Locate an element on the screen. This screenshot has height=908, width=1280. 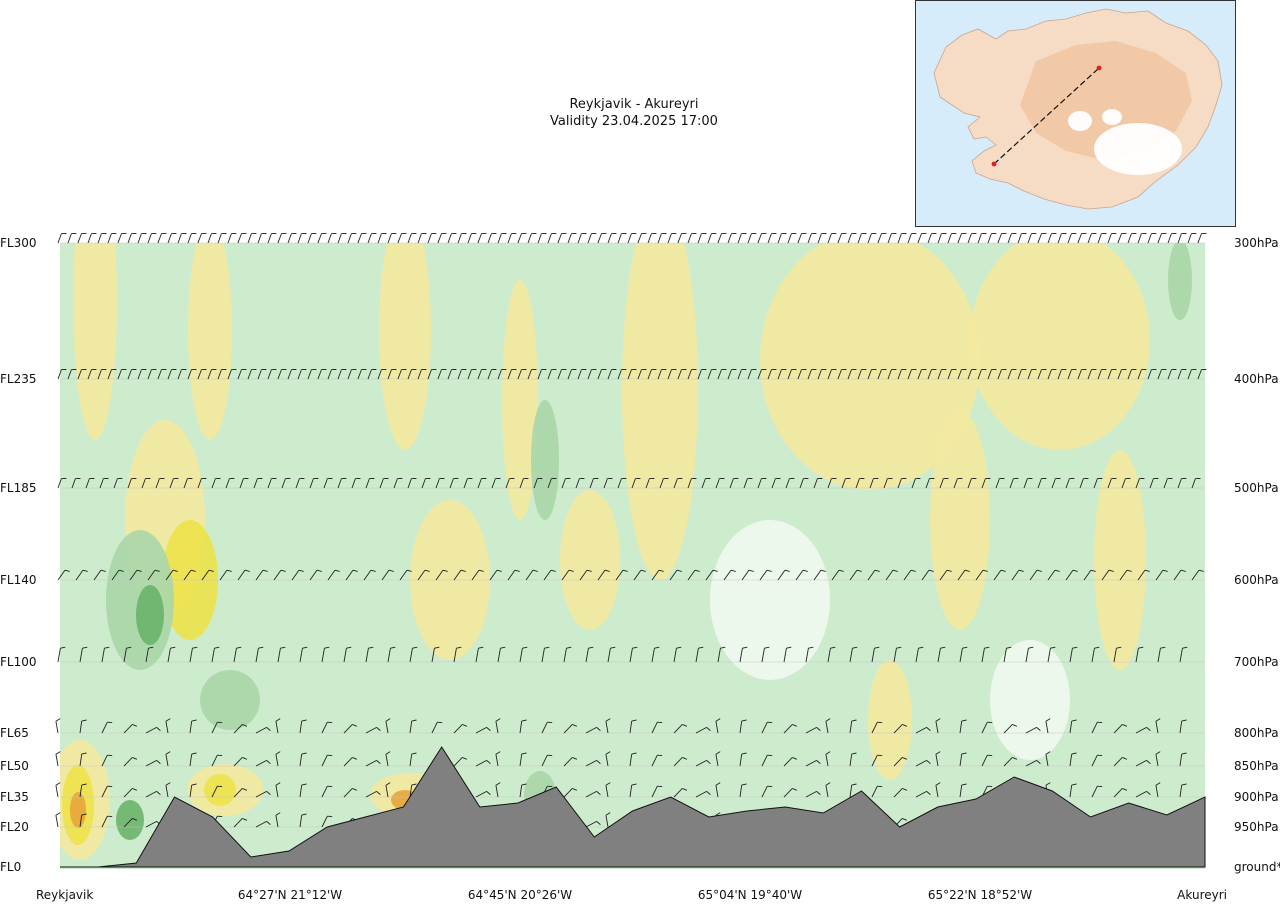
pressure-tick-ground*: ground* is located at coordinates (1257, 867).